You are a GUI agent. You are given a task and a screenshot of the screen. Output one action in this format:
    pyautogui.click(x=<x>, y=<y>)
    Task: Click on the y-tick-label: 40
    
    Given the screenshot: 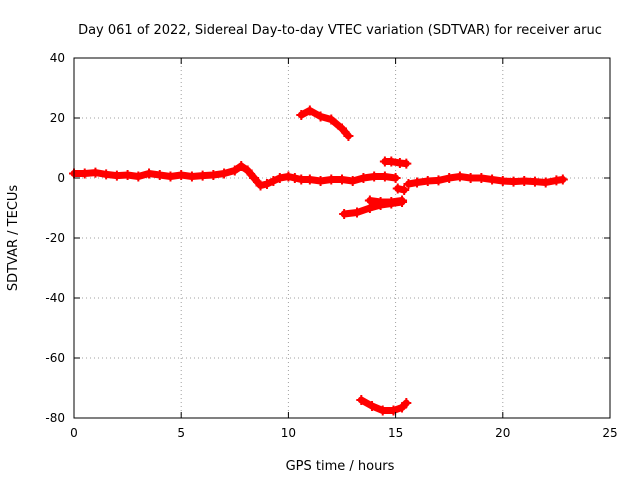 What is the action you would take?
    pyautogui.click(x=57, y=58)
    